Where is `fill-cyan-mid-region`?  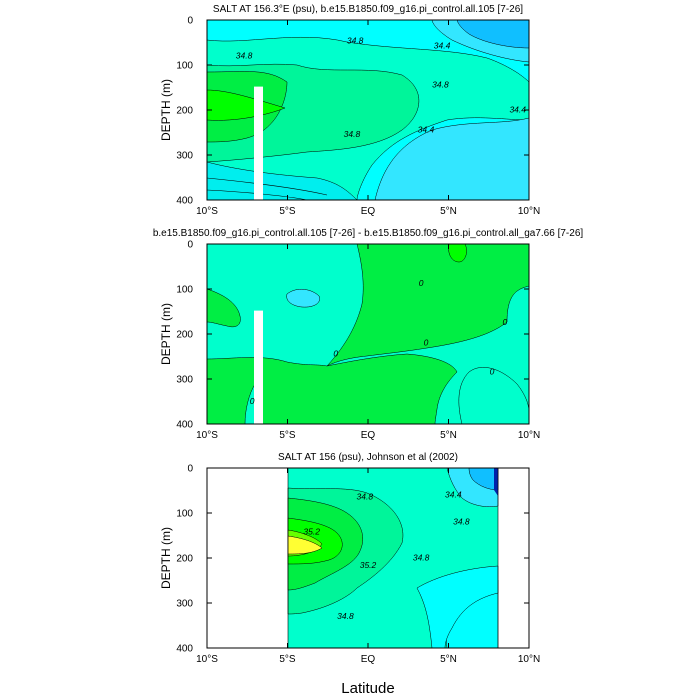 fill-cyan-mid-region is located at coordinates (457, 607).